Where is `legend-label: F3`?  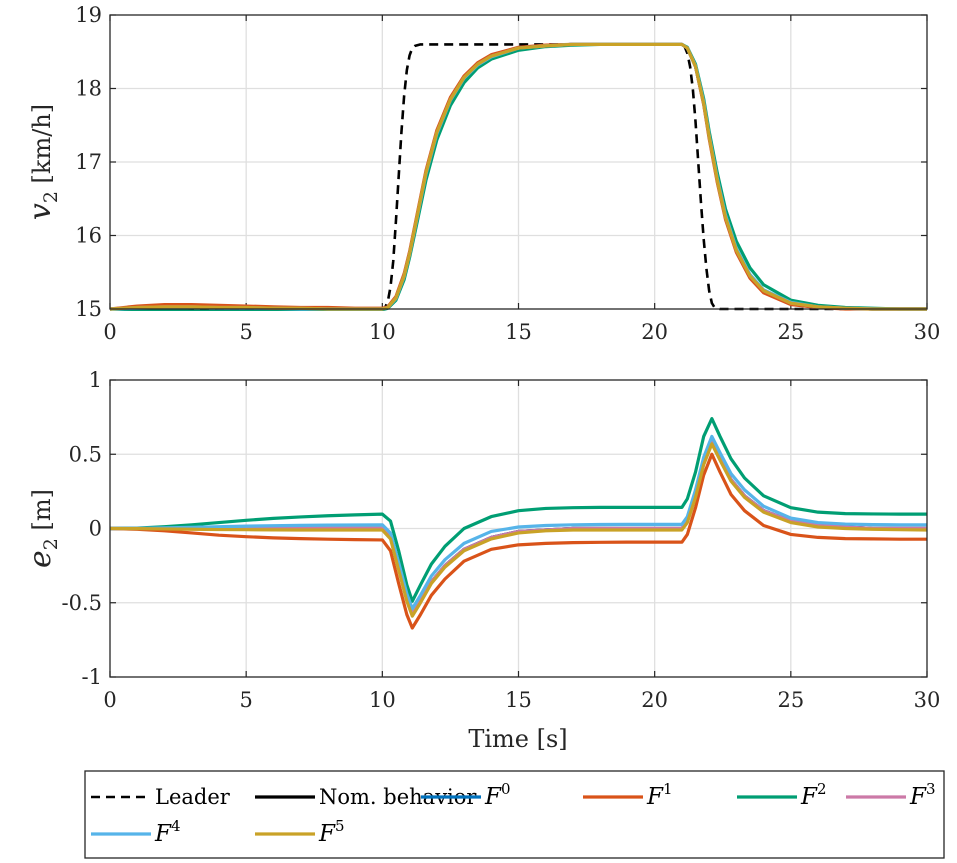 legend-label: F3 is located at coordinates (922, 795).